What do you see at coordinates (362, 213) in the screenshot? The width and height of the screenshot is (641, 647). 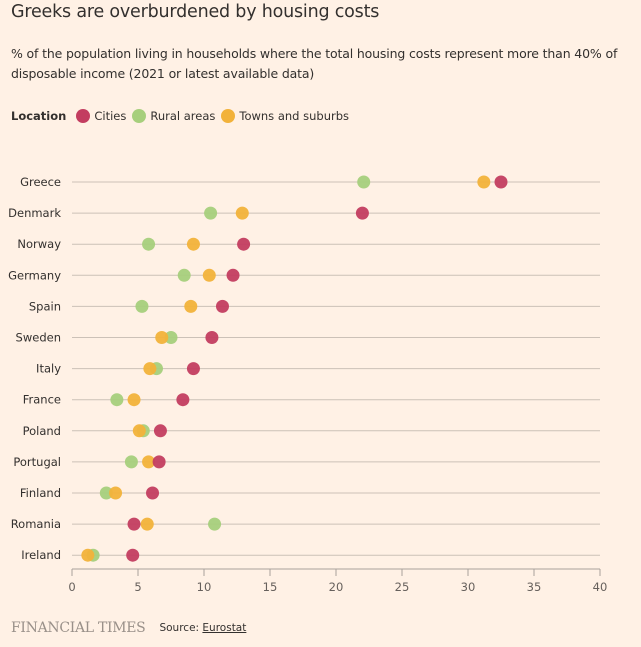 I see `dot-cities-denmark` at bounding box center [362, 213].